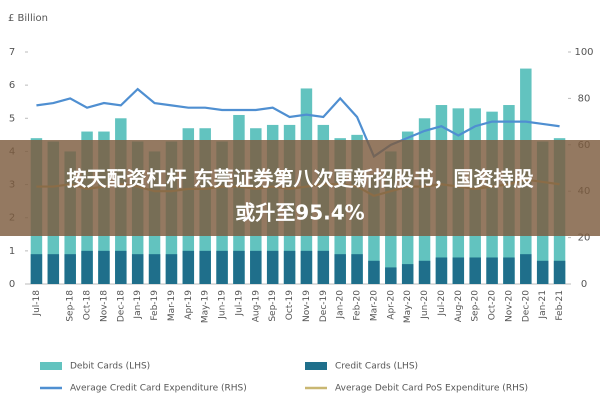  I want to click on legend-label: Debit Cards (LHS), so click(110, 367).